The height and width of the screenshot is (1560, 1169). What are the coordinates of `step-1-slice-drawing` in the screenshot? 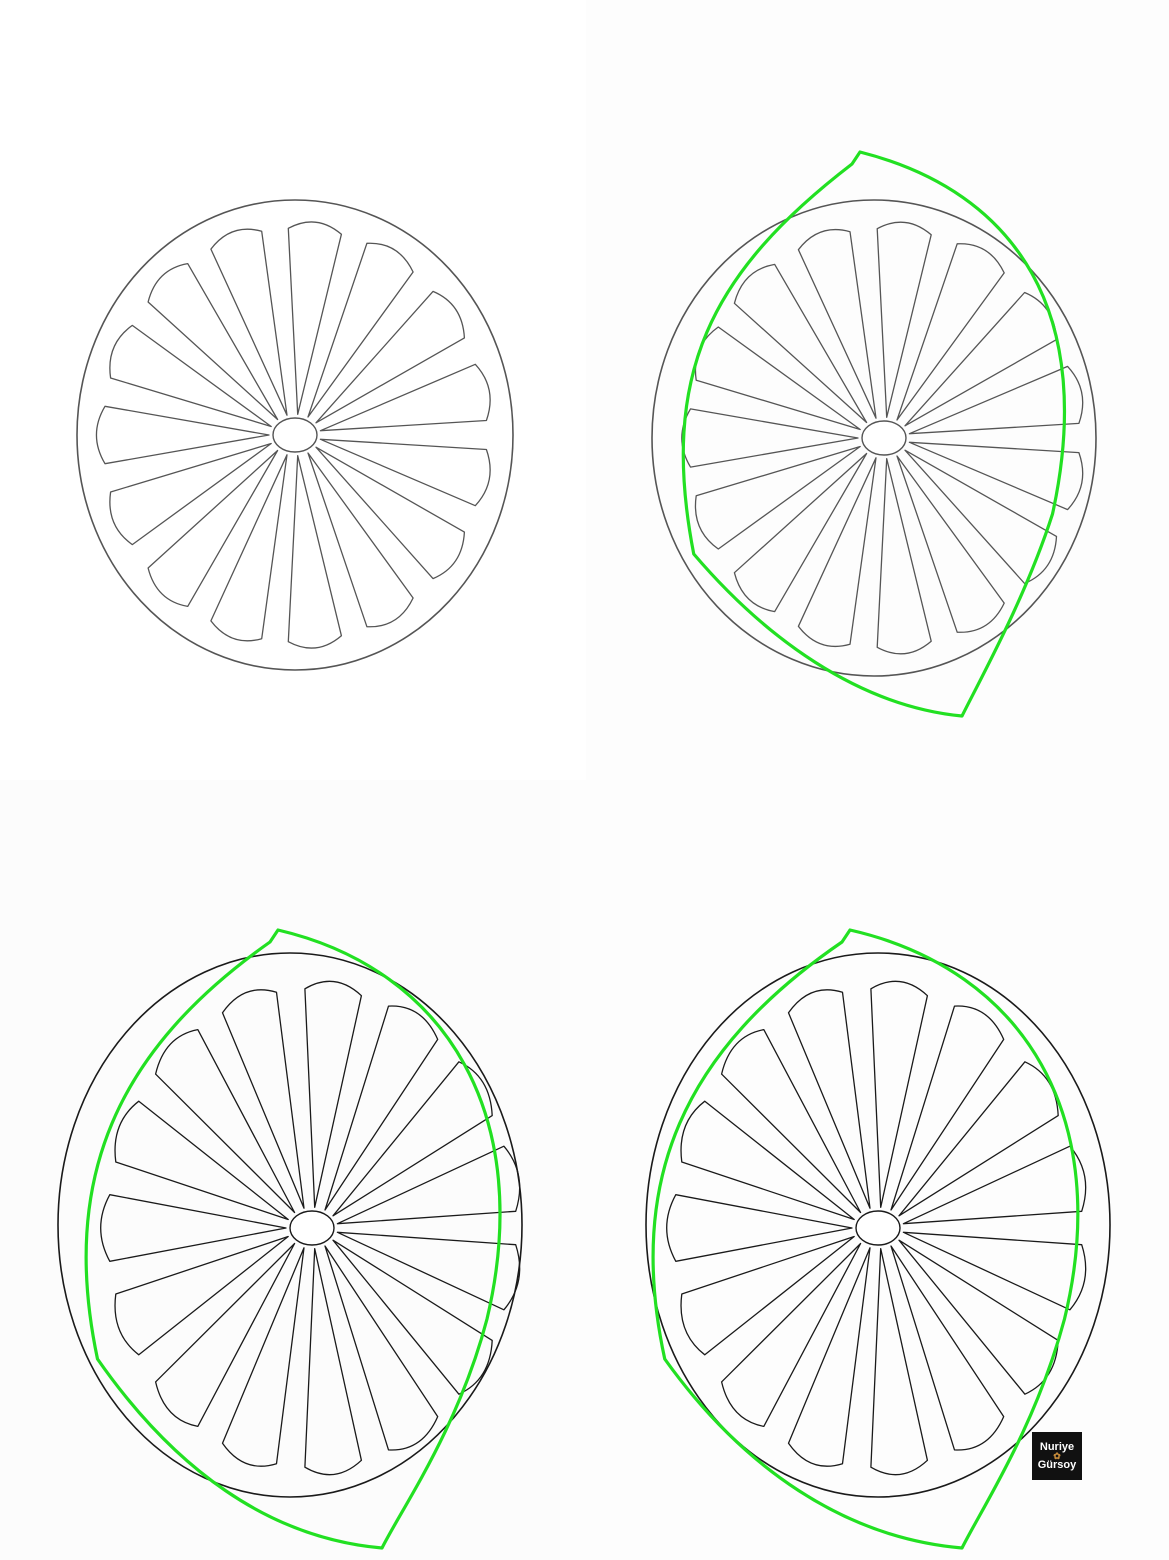 It's located at (295, 435).